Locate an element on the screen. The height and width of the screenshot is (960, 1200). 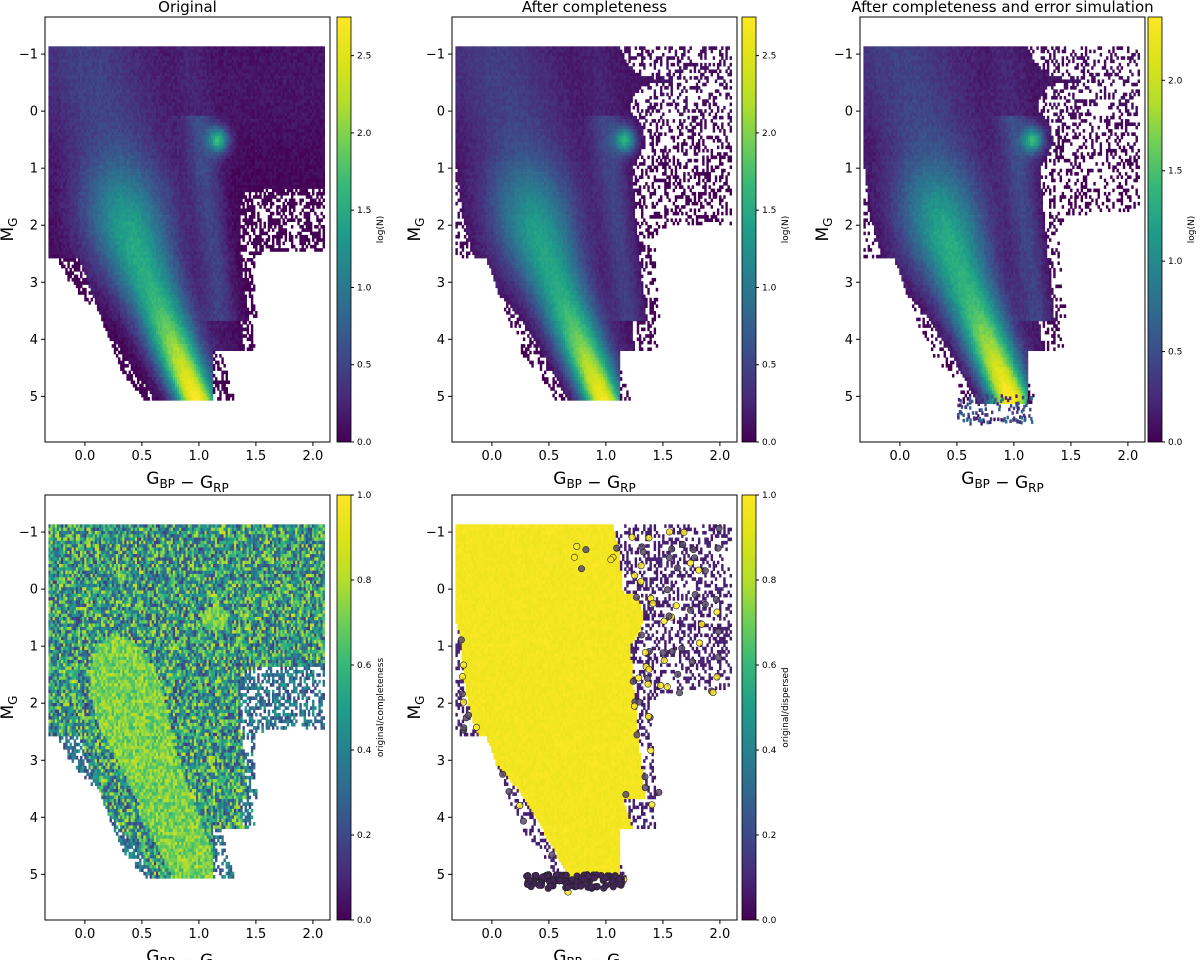
colorbar-tick-label: 2.0 is located at coordinates (1175, 81).